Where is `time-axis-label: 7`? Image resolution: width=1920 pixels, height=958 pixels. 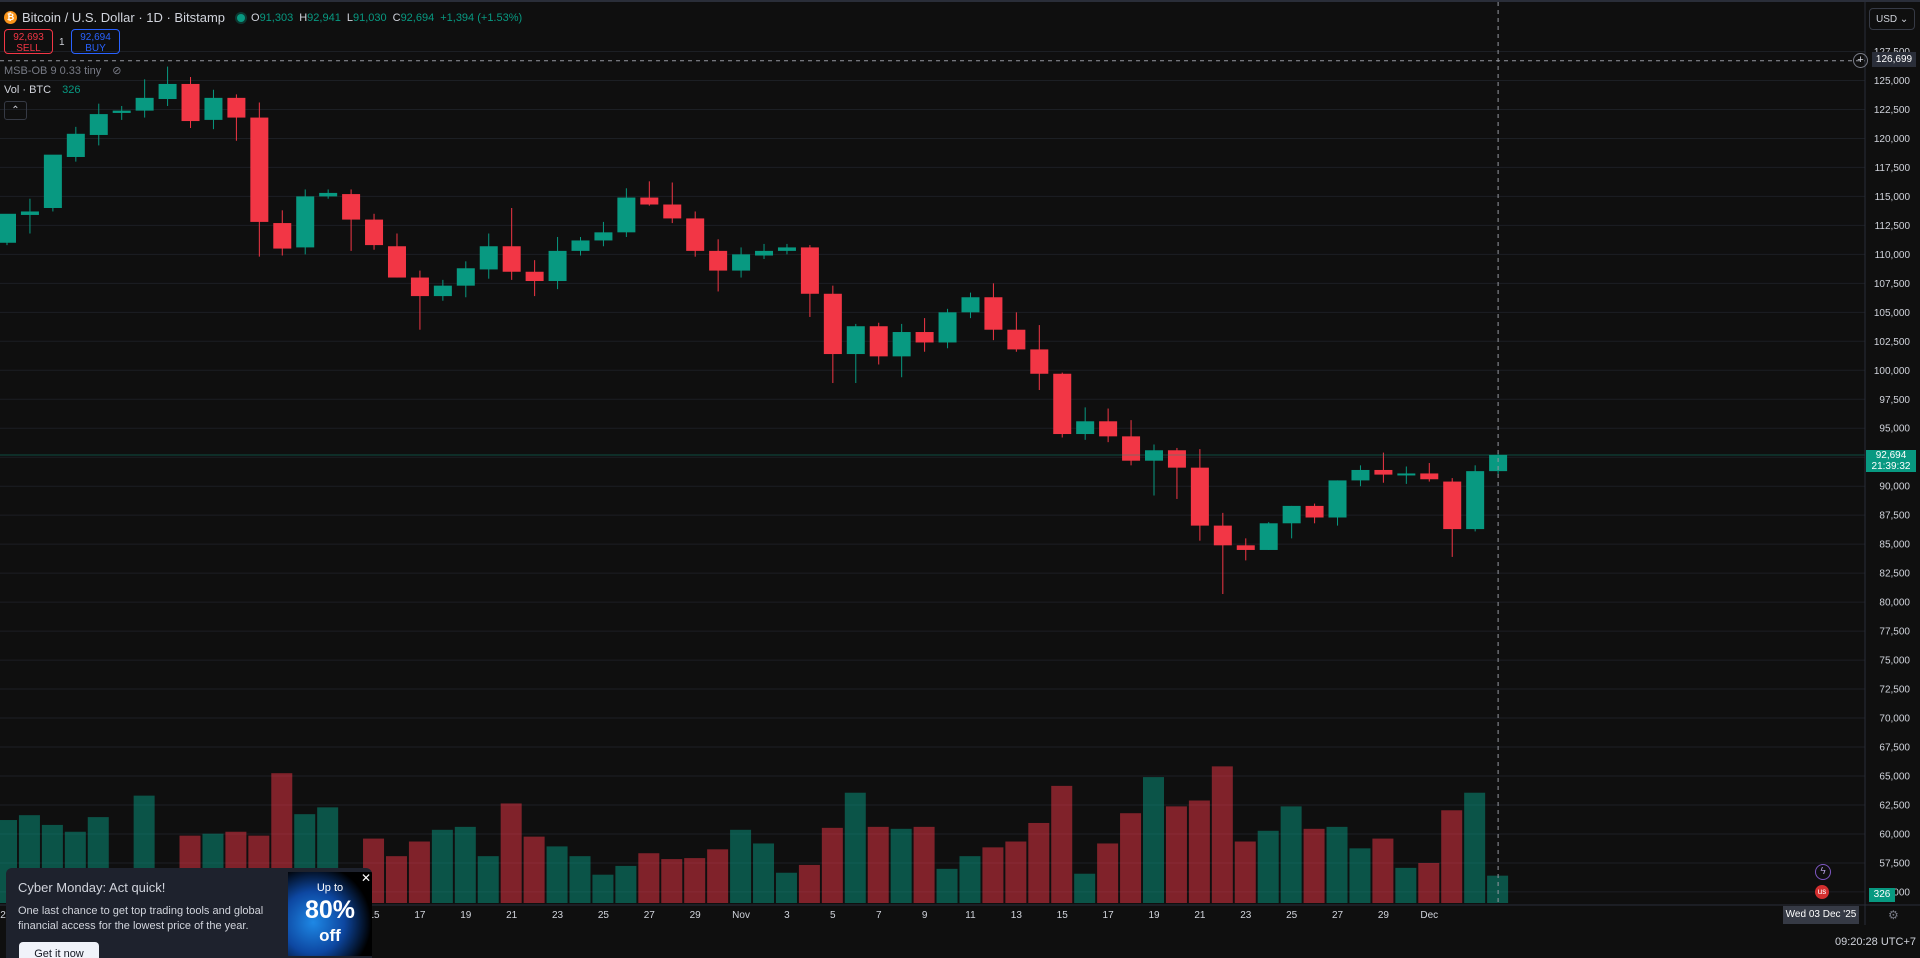 time-axis-label: 7 is located at coordinates (879, 915).